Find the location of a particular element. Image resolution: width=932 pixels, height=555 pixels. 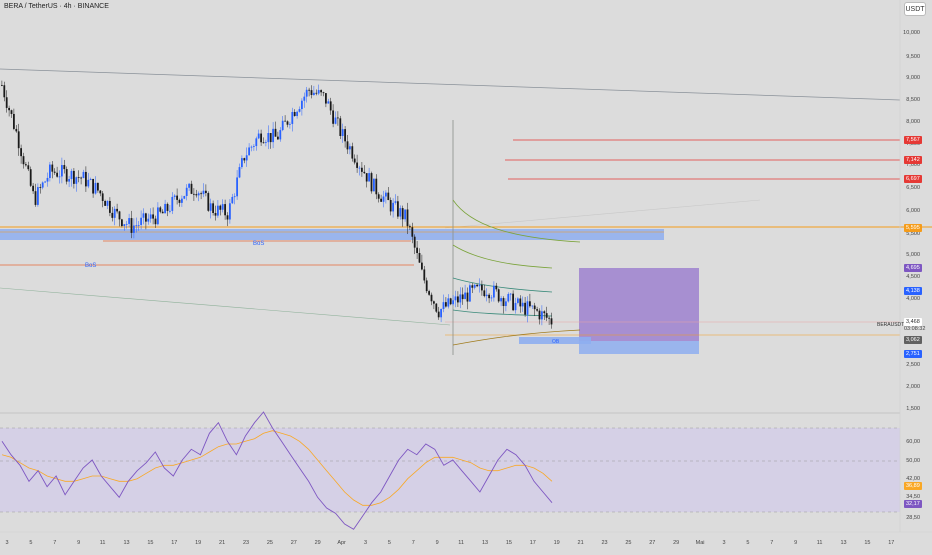

upper-trendline is located at coordinates (450, 84).